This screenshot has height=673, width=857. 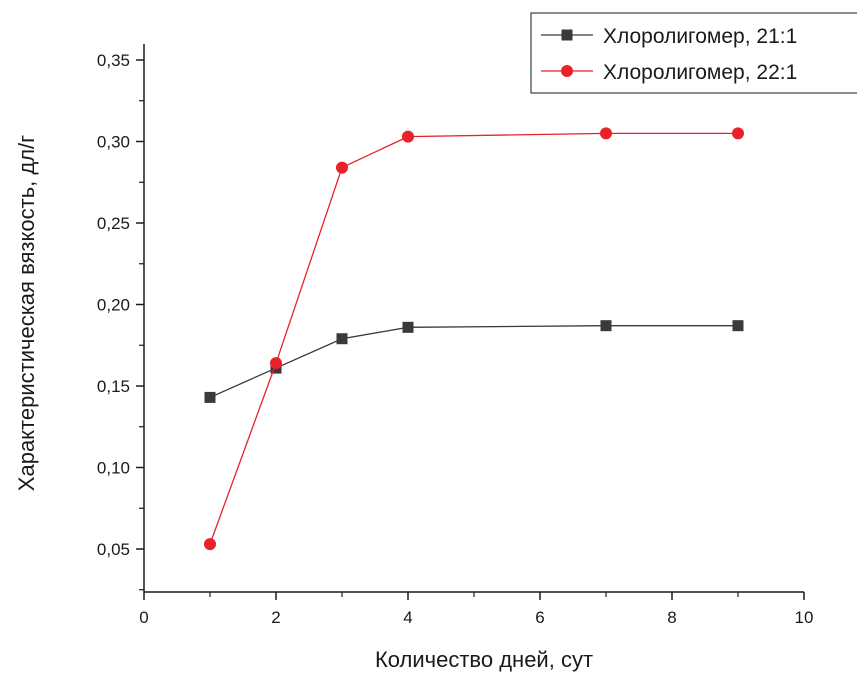 What do you see at coordinates (113, 468) in the screenshot?
I see `y-tick-label: 0,10` at bounding box center [113, 468].